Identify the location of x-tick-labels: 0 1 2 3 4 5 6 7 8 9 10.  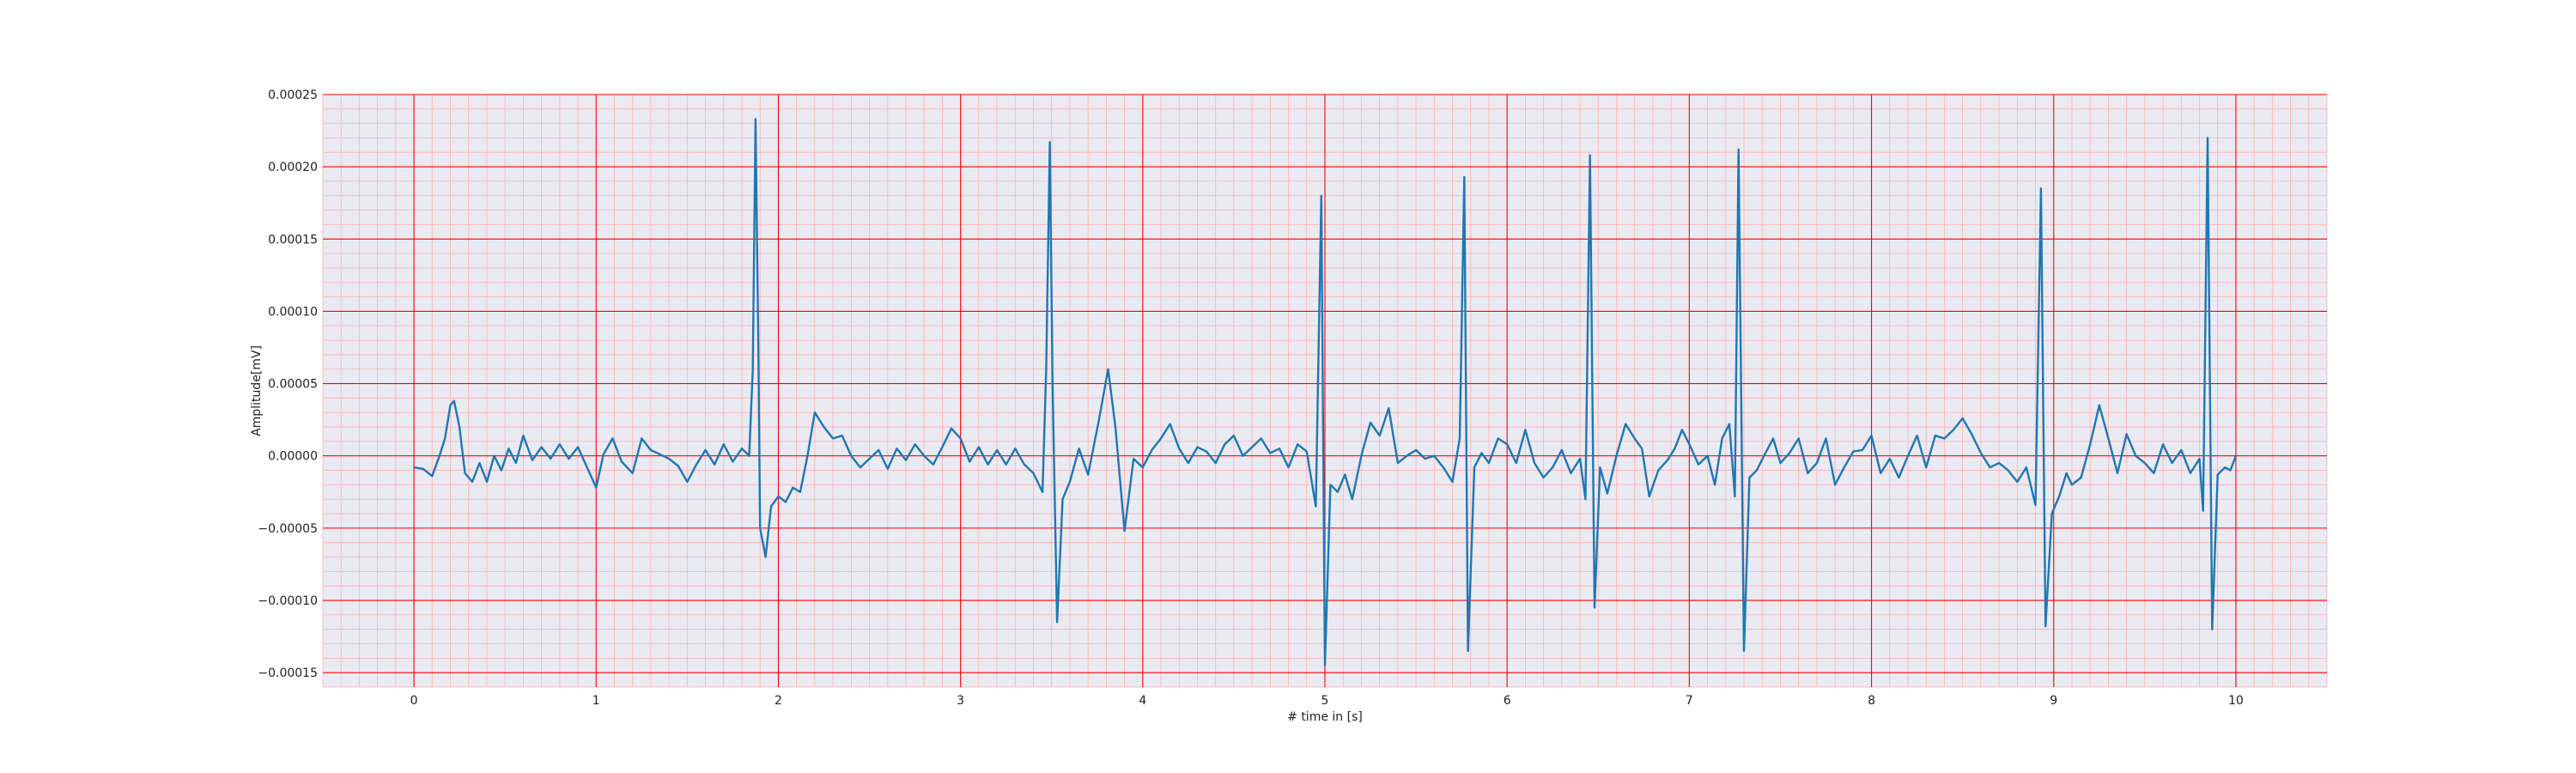
(1327, 701).